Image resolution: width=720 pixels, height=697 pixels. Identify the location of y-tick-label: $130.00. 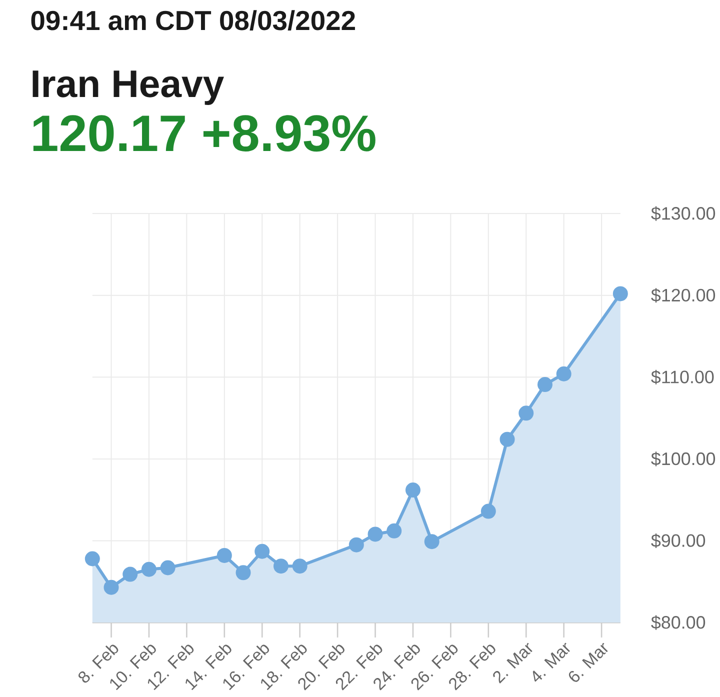
(683, 213).